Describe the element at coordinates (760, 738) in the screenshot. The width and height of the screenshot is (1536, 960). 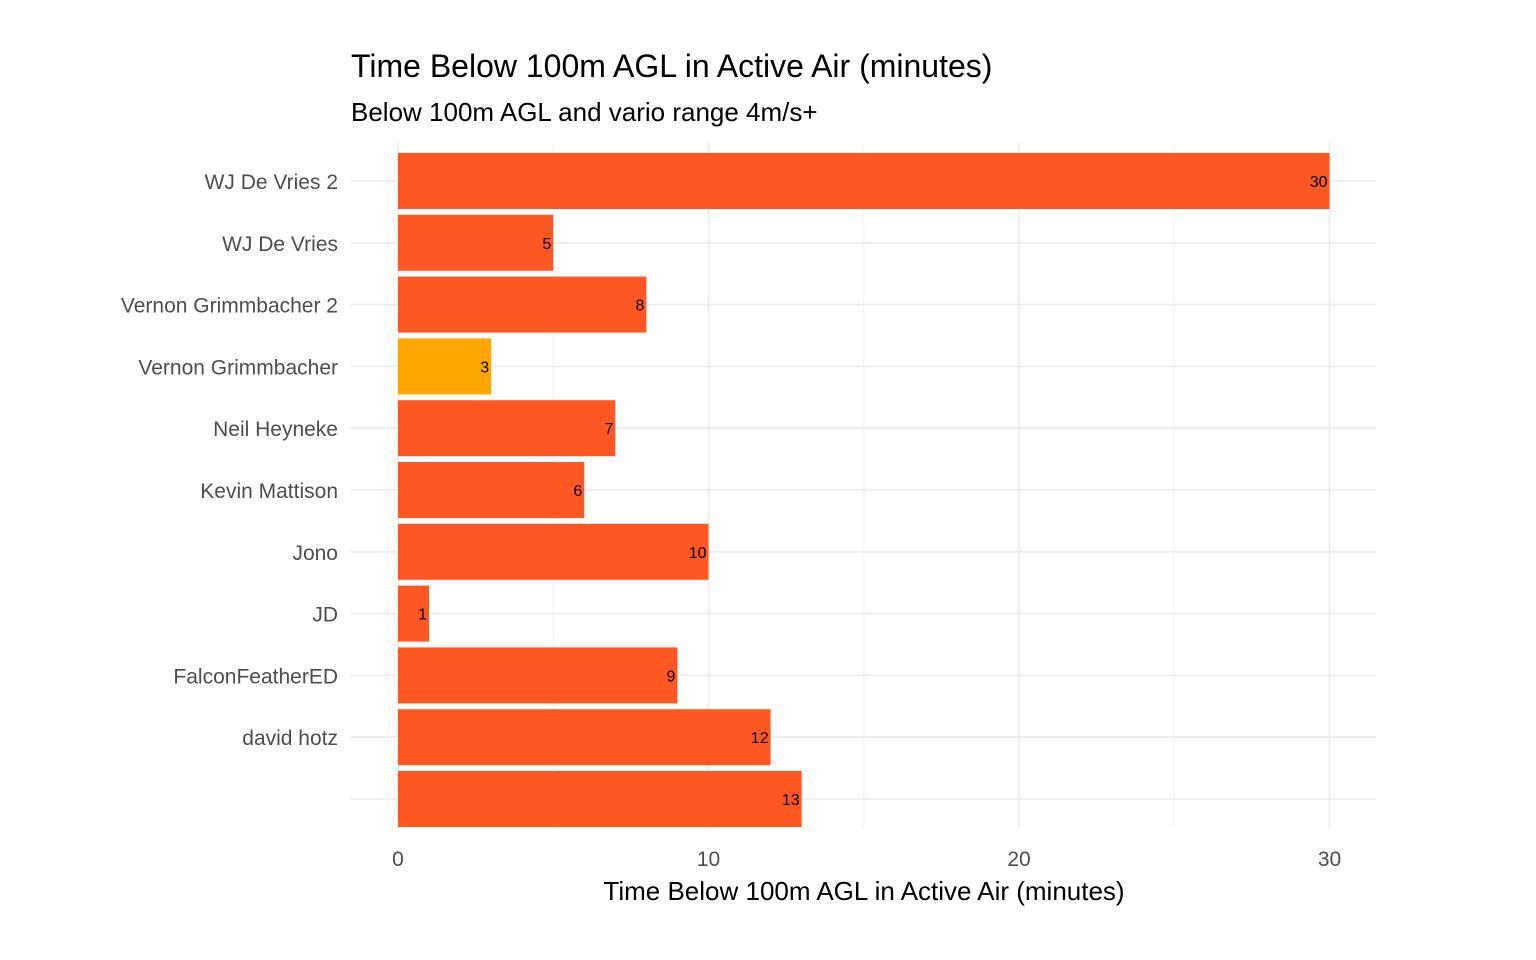
I see `data-label: 12` at that location.